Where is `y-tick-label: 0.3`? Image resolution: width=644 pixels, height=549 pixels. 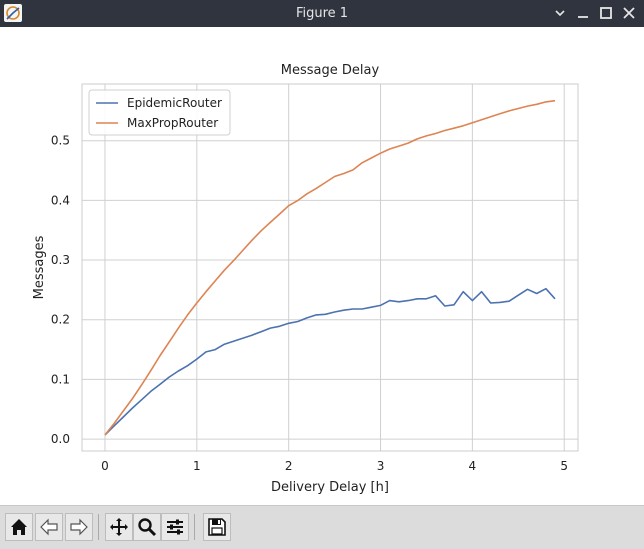
y-tick-label: 0.3 is located at coordinates (60, 260).